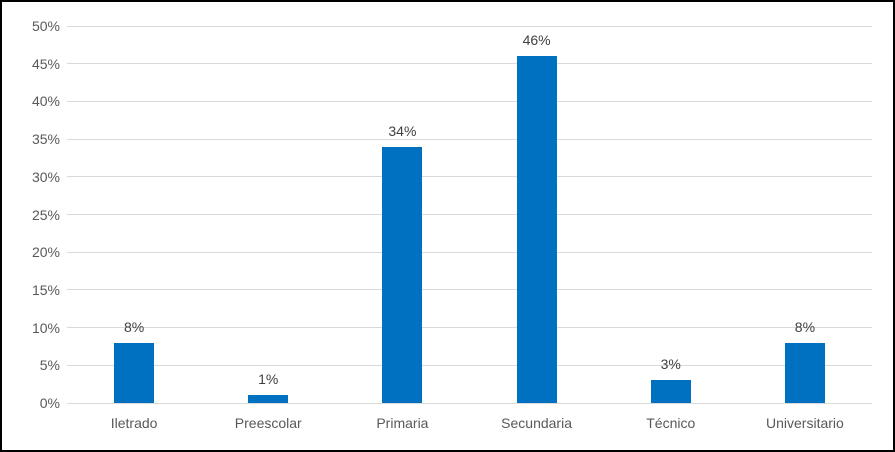 The height and width of the screenshot is (452, 895). I want to click on y-axis-tick-label: 30%, so click(45, 176).